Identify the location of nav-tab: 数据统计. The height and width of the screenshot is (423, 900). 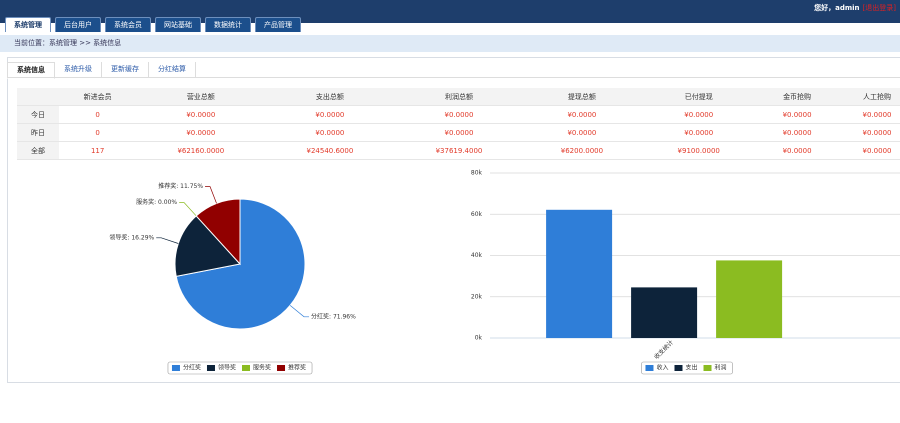
(228, 24).